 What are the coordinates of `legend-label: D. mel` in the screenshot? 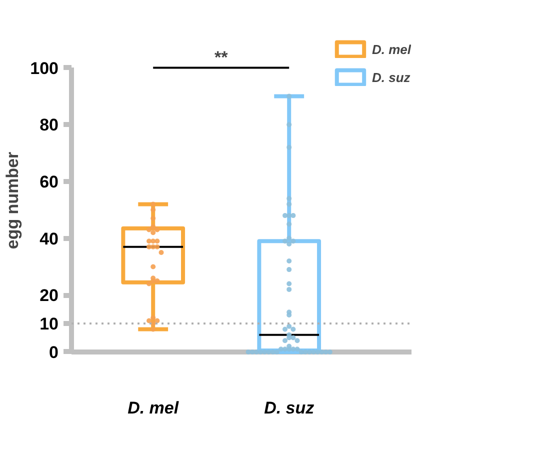 It's located at (391, 49).